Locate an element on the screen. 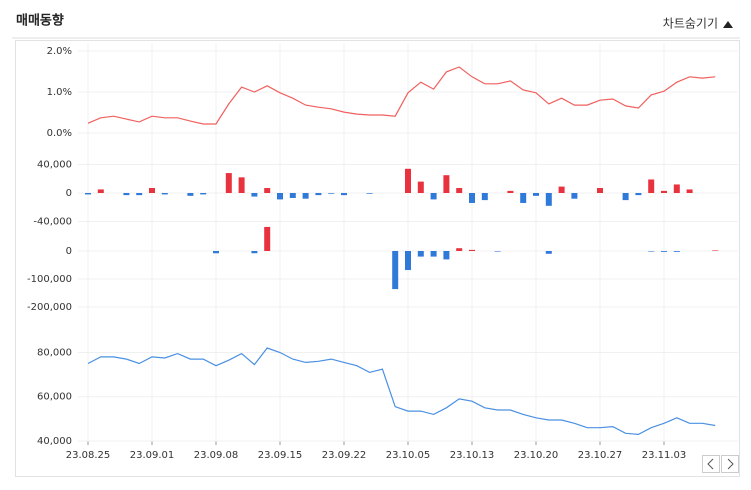 The height and width of the screenshot is (490, 751). y-tick-label: 0.0% is located at coordinates (59, 133).